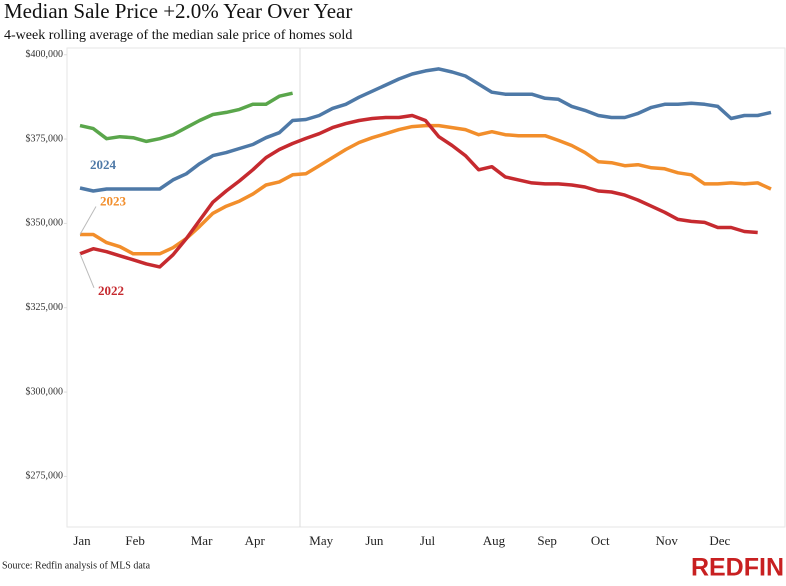 The height and width of the screenshot is (586, 786). What do you see at coordinates (45, 391) in the screenshot?
I see `y-tick-label: $300,000` at bounding box center [45, 391].